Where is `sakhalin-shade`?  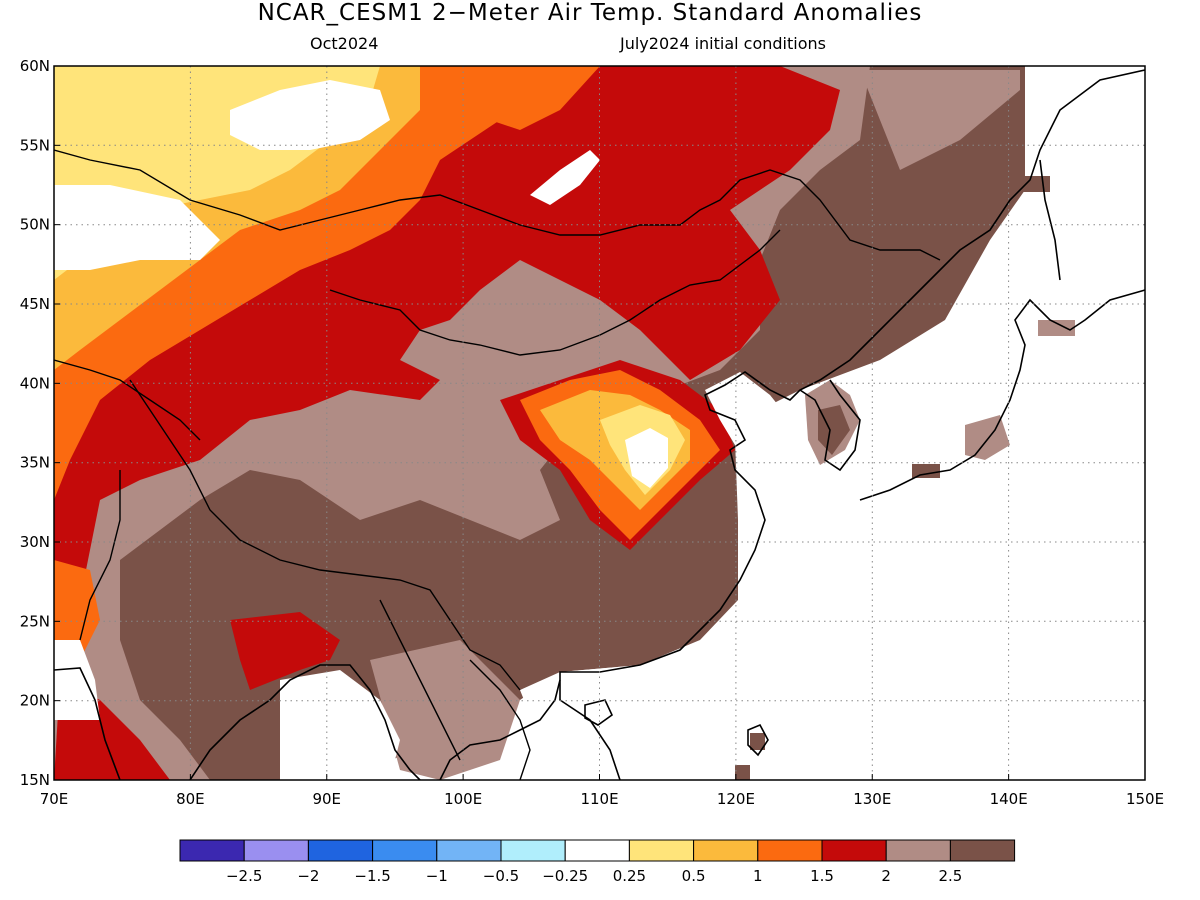 sakhalin-shade is located at coordinates (1030, 184).